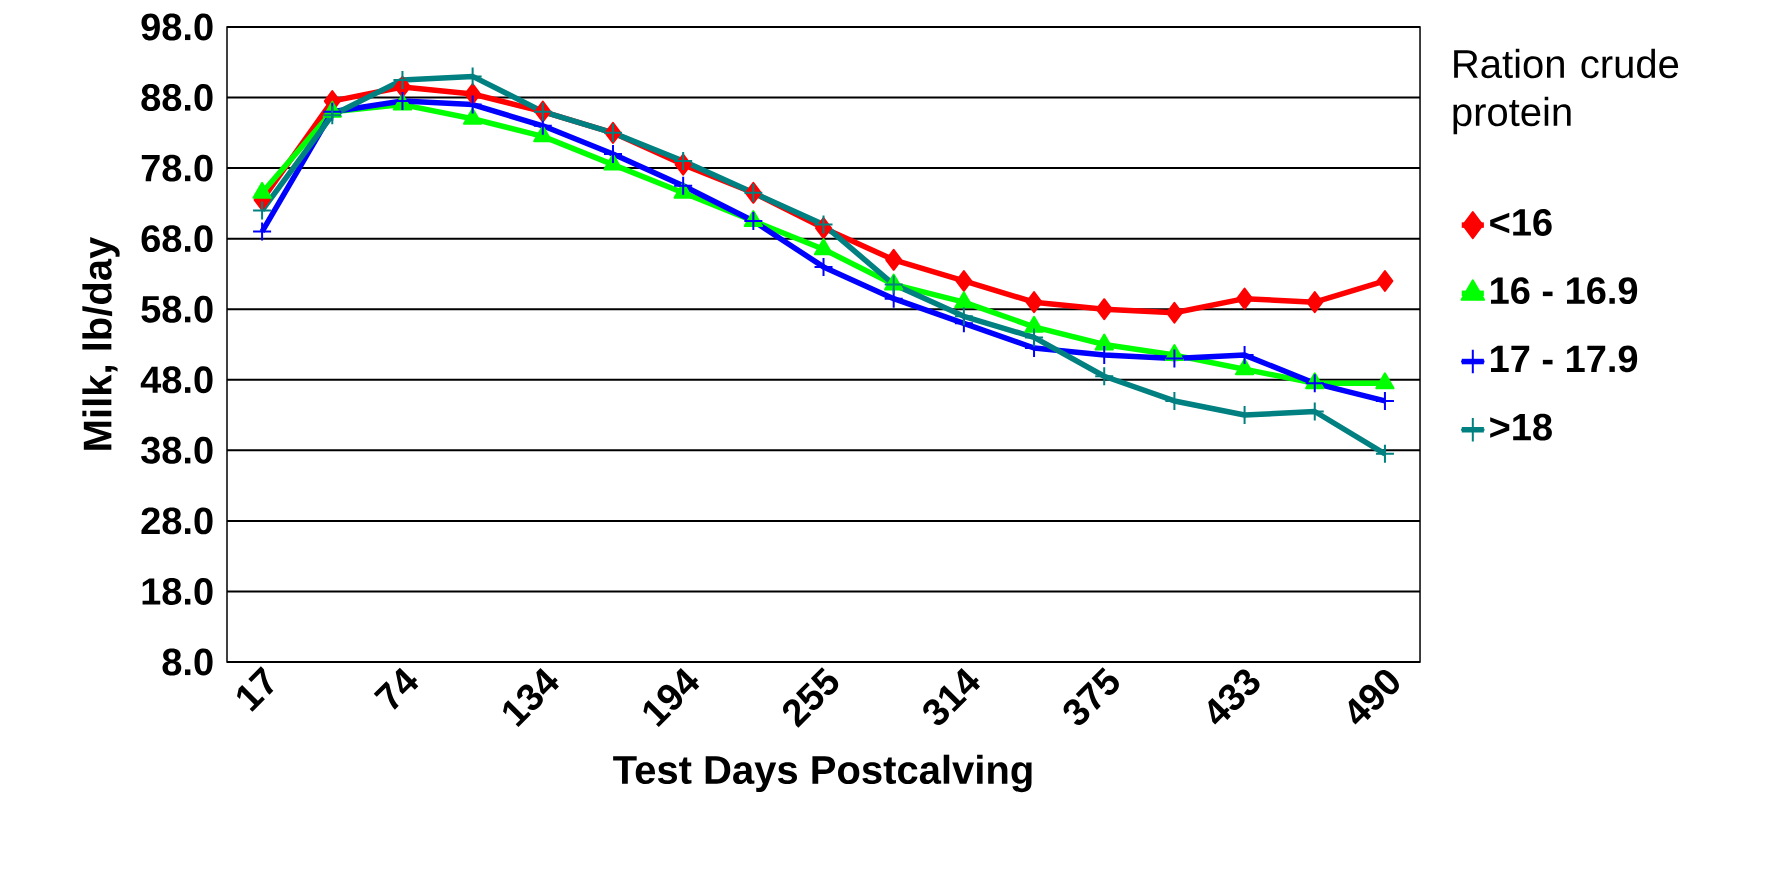 The image size is (1769, 896). What do you see at coordinates (671, 698) in the screenshot?
I see `x-tick-label: 194` at bounding box center [671, 698].